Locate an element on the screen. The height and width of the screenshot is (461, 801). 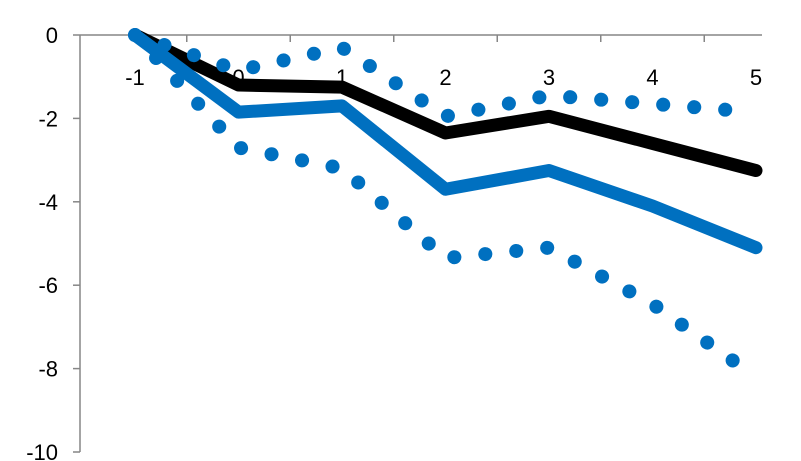
x-tick-label: 2 is located at coordinates (445, 77).